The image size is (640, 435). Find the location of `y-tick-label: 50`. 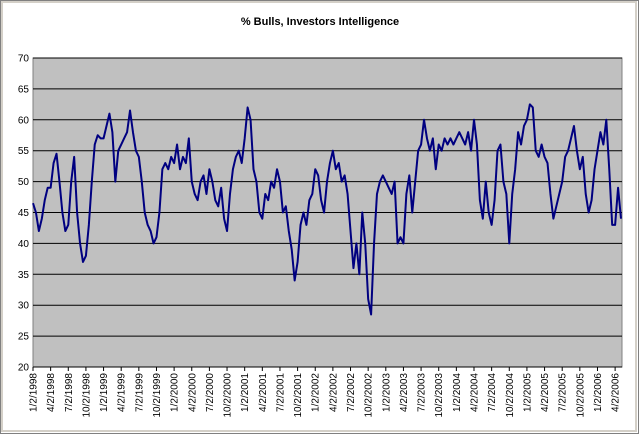

y-tick-label: 50 is located at coordinates (24, 182).